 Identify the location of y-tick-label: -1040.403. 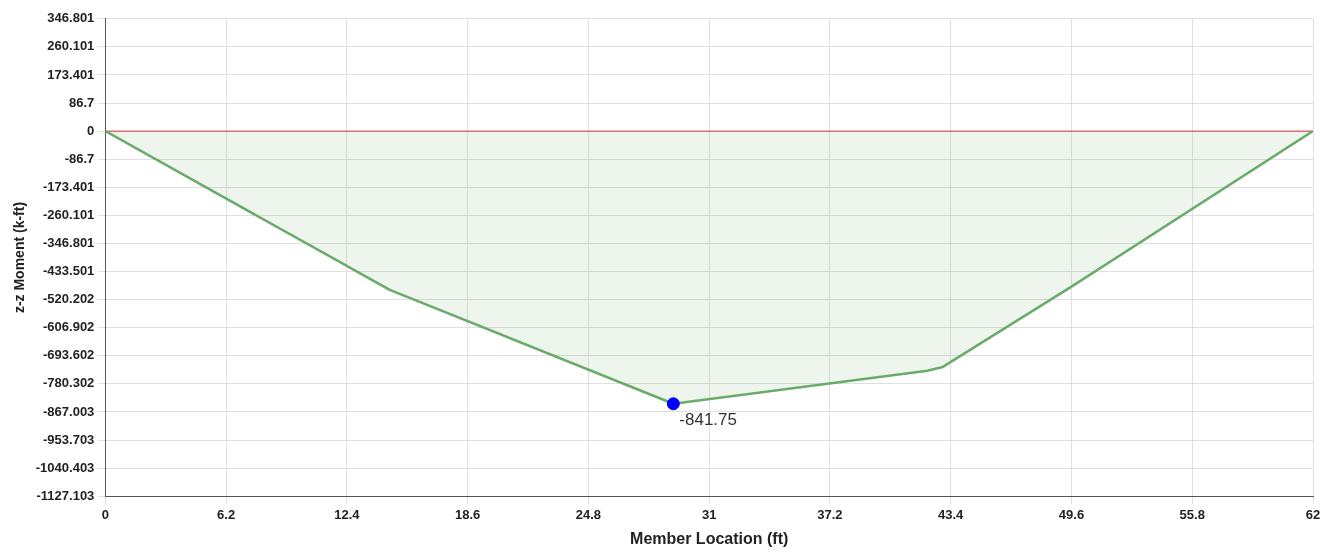
(65, 467).